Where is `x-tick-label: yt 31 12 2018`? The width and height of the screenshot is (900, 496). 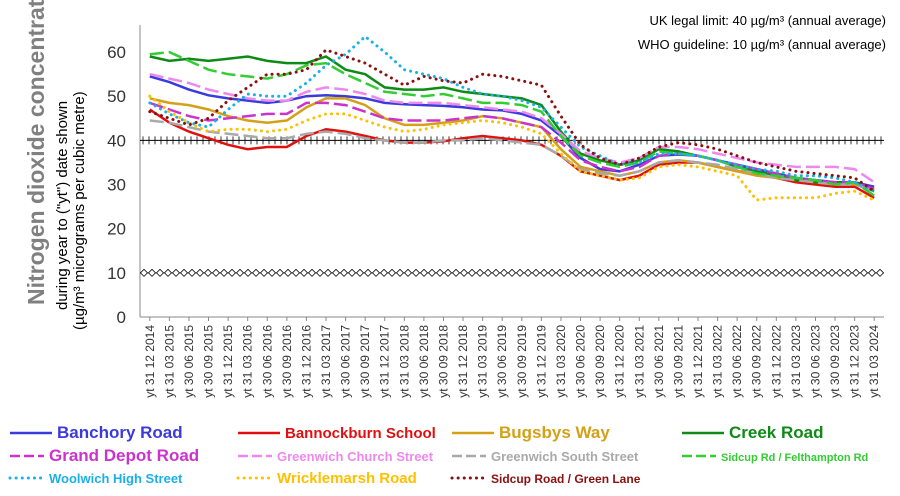
x-tick-label: yt 31 12 2018 is located at coordinates (463, 361).